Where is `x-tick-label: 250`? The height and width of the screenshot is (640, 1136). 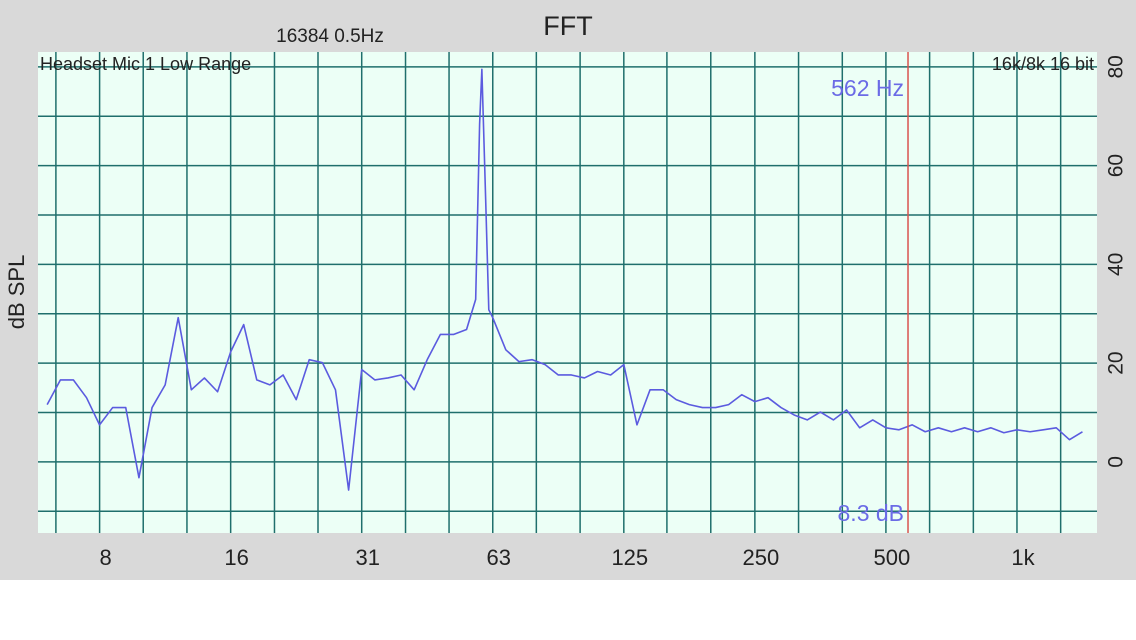 x-tick-label: 250 is located at coordinates (761, 557).